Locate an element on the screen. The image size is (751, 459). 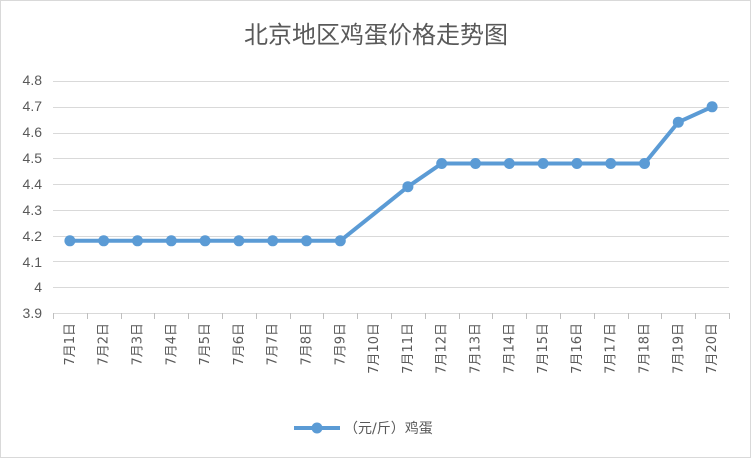
x-tick-label: 7月17日 is located at coordinates (611, 348).